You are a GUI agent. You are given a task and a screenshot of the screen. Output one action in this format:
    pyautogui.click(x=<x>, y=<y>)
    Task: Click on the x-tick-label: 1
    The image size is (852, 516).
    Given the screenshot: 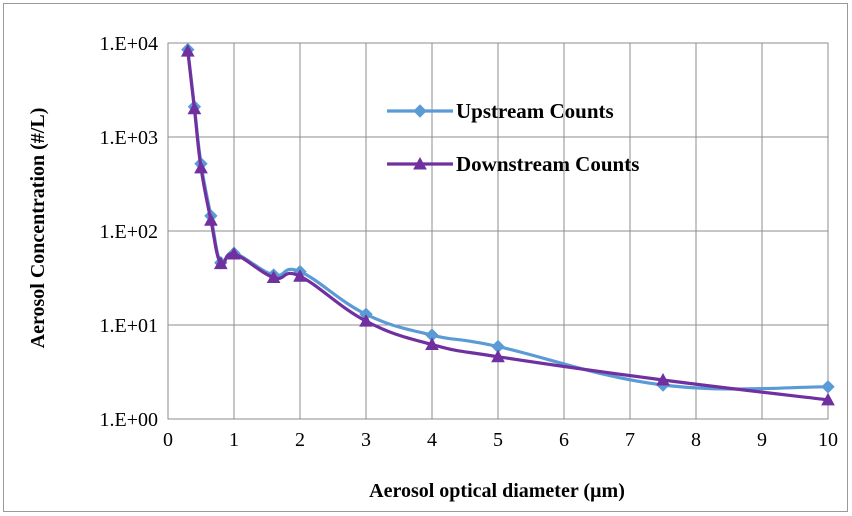 What is the action you would take?
    pyautogui.click(x=234, y=440)
    